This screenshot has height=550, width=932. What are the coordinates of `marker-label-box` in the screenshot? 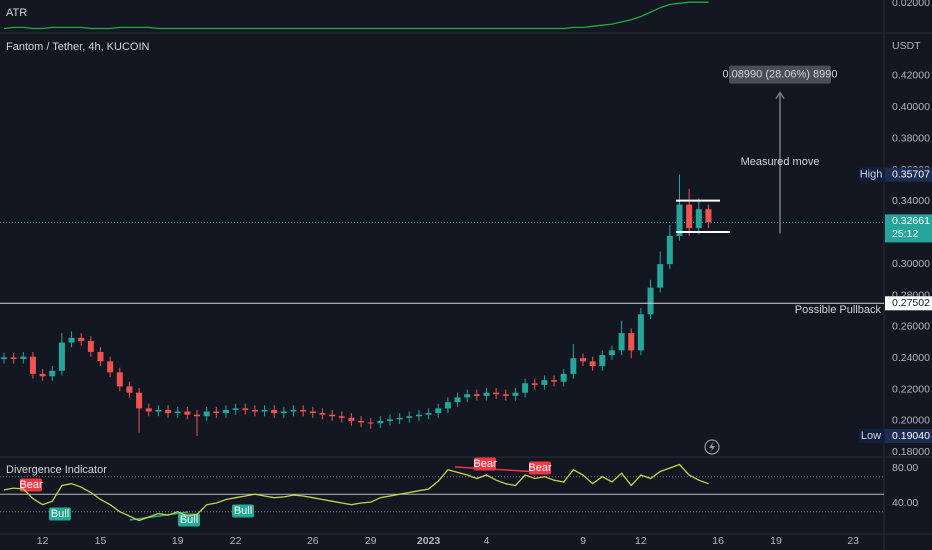 It's located at (871, 435).